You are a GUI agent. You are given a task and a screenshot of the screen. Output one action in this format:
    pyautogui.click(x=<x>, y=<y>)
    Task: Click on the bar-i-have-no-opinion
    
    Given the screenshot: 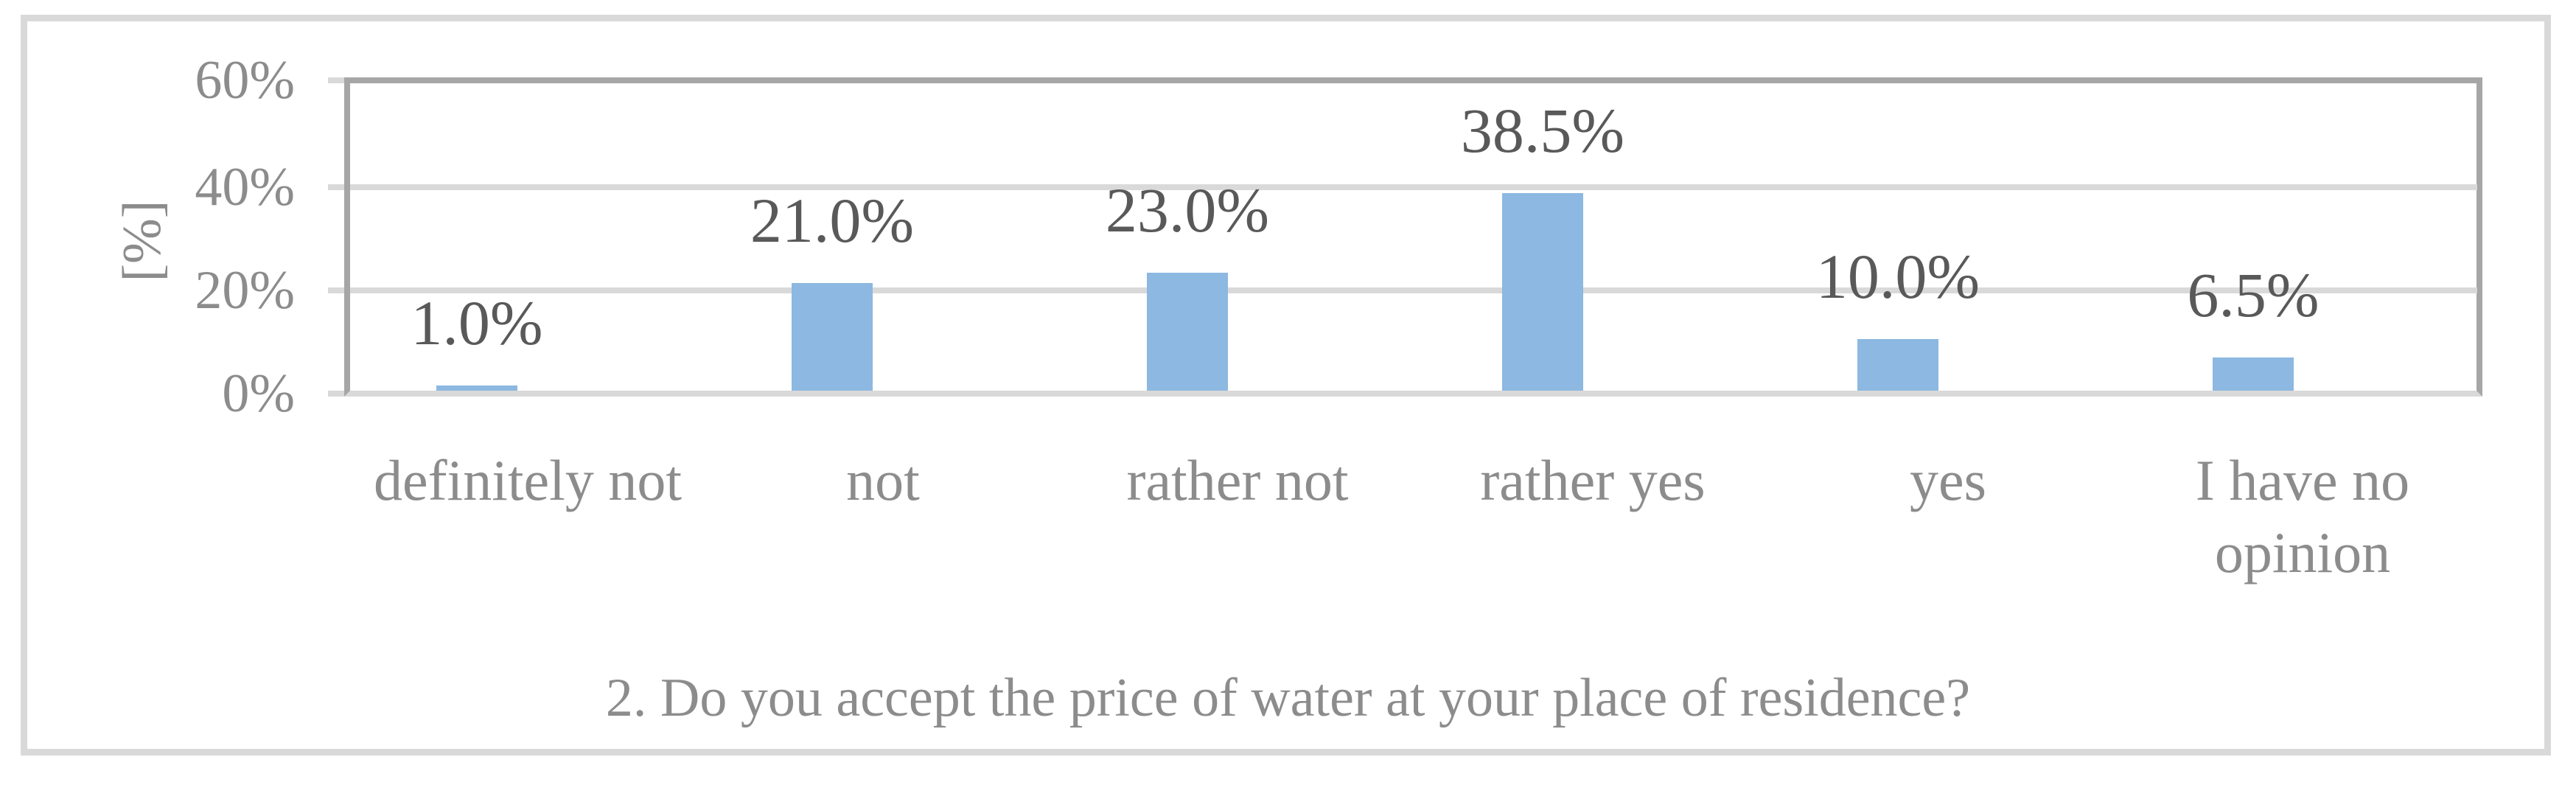 What is the action you would take?
    pyautogui.click(x=2253, y=374)
    